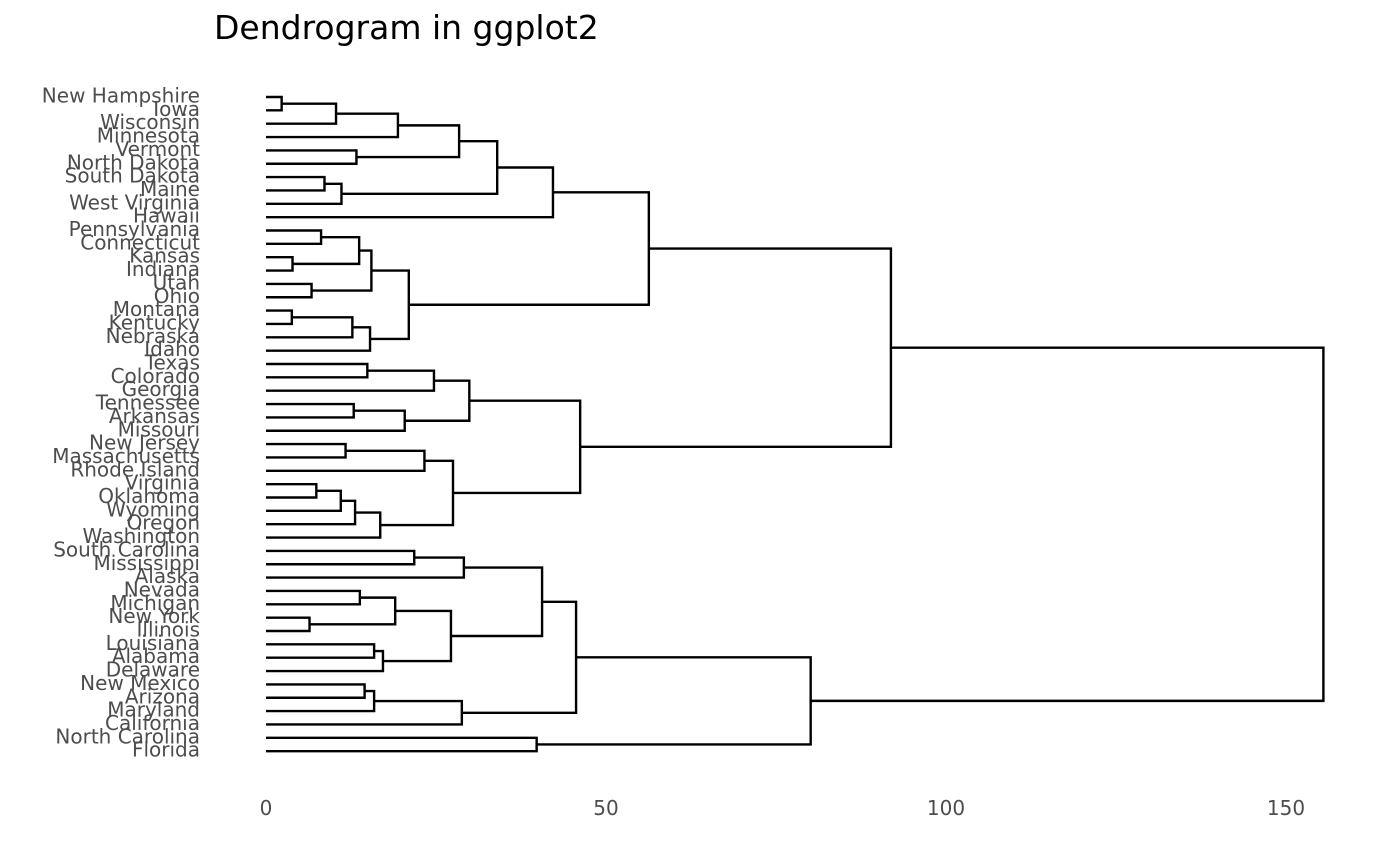  I want to click on x-tick-label: 50, so click(605, 808).